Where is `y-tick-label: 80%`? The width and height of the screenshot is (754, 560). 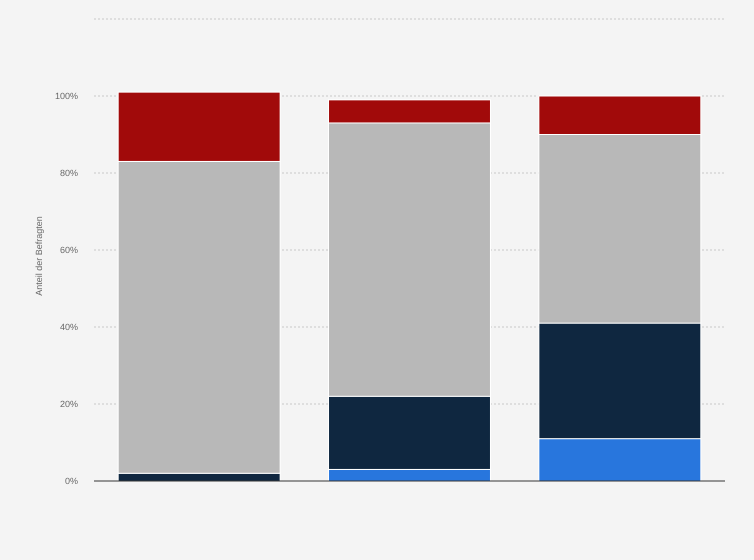 y-tick-label: 80% is located at coordinates (69, 173).